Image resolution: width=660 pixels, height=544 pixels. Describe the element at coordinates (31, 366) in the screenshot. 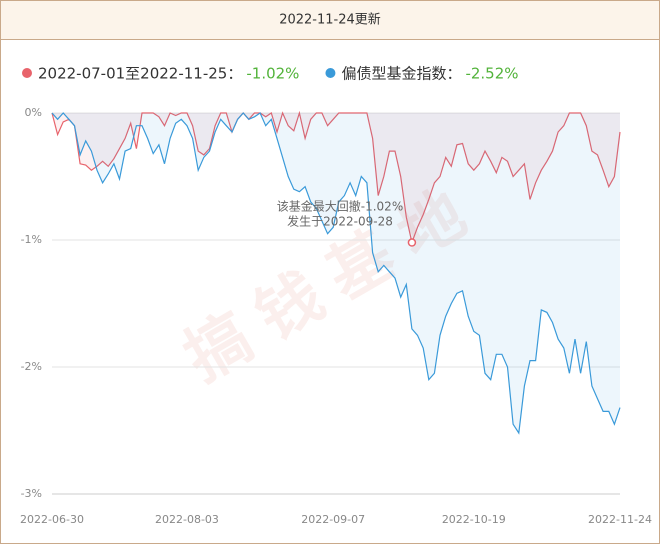

I see `y-tick-label: -2%` at that location.